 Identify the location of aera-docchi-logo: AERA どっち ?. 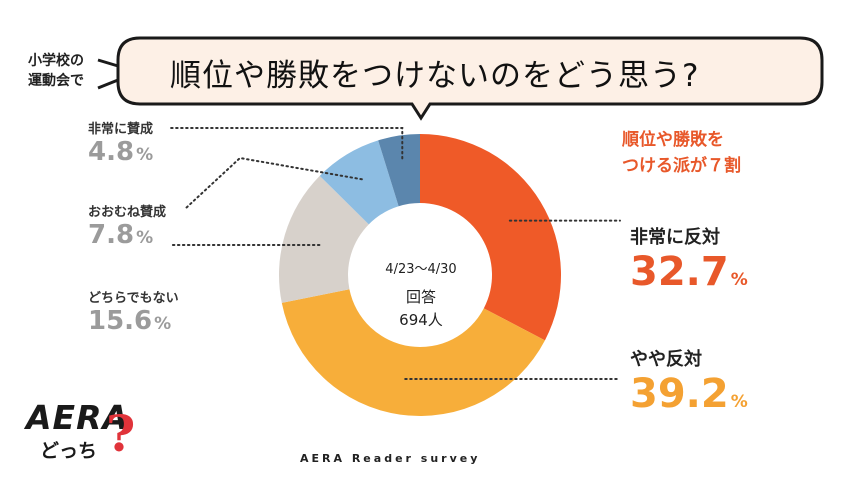
(86, 433).